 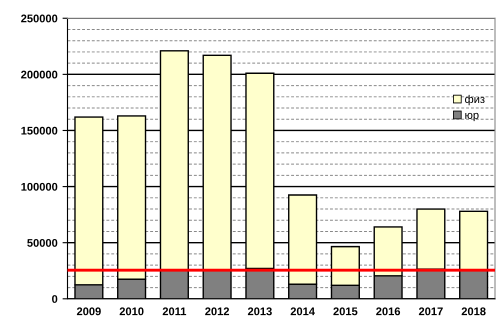 What do you see at coordinates (388, 311) in the screenshot?
I see `x-tick-label: 2016` at bounding box center [388, 311].